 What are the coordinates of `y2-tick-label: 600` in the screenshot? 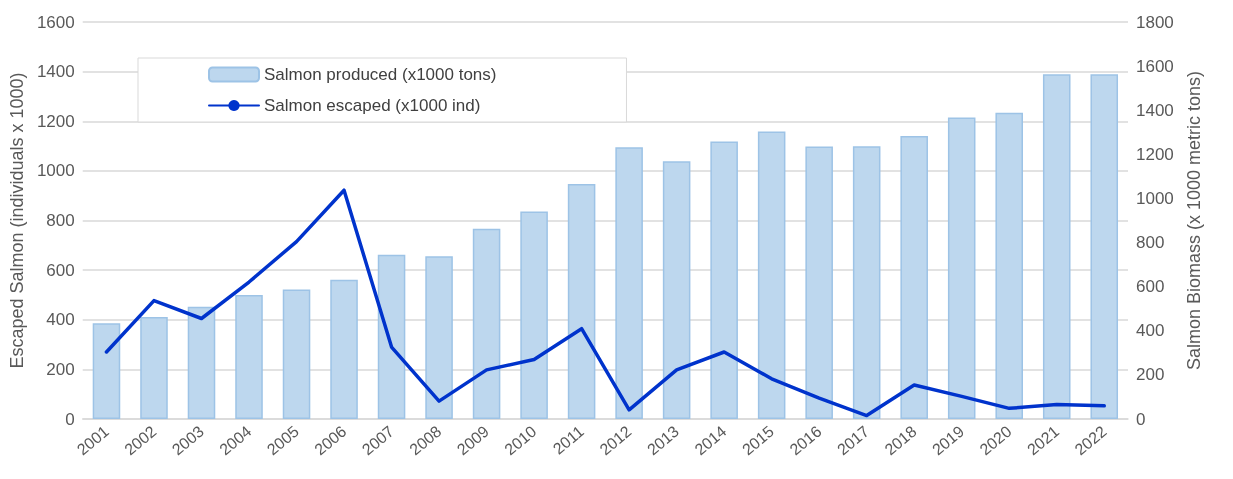 It's located at (1150, 287).